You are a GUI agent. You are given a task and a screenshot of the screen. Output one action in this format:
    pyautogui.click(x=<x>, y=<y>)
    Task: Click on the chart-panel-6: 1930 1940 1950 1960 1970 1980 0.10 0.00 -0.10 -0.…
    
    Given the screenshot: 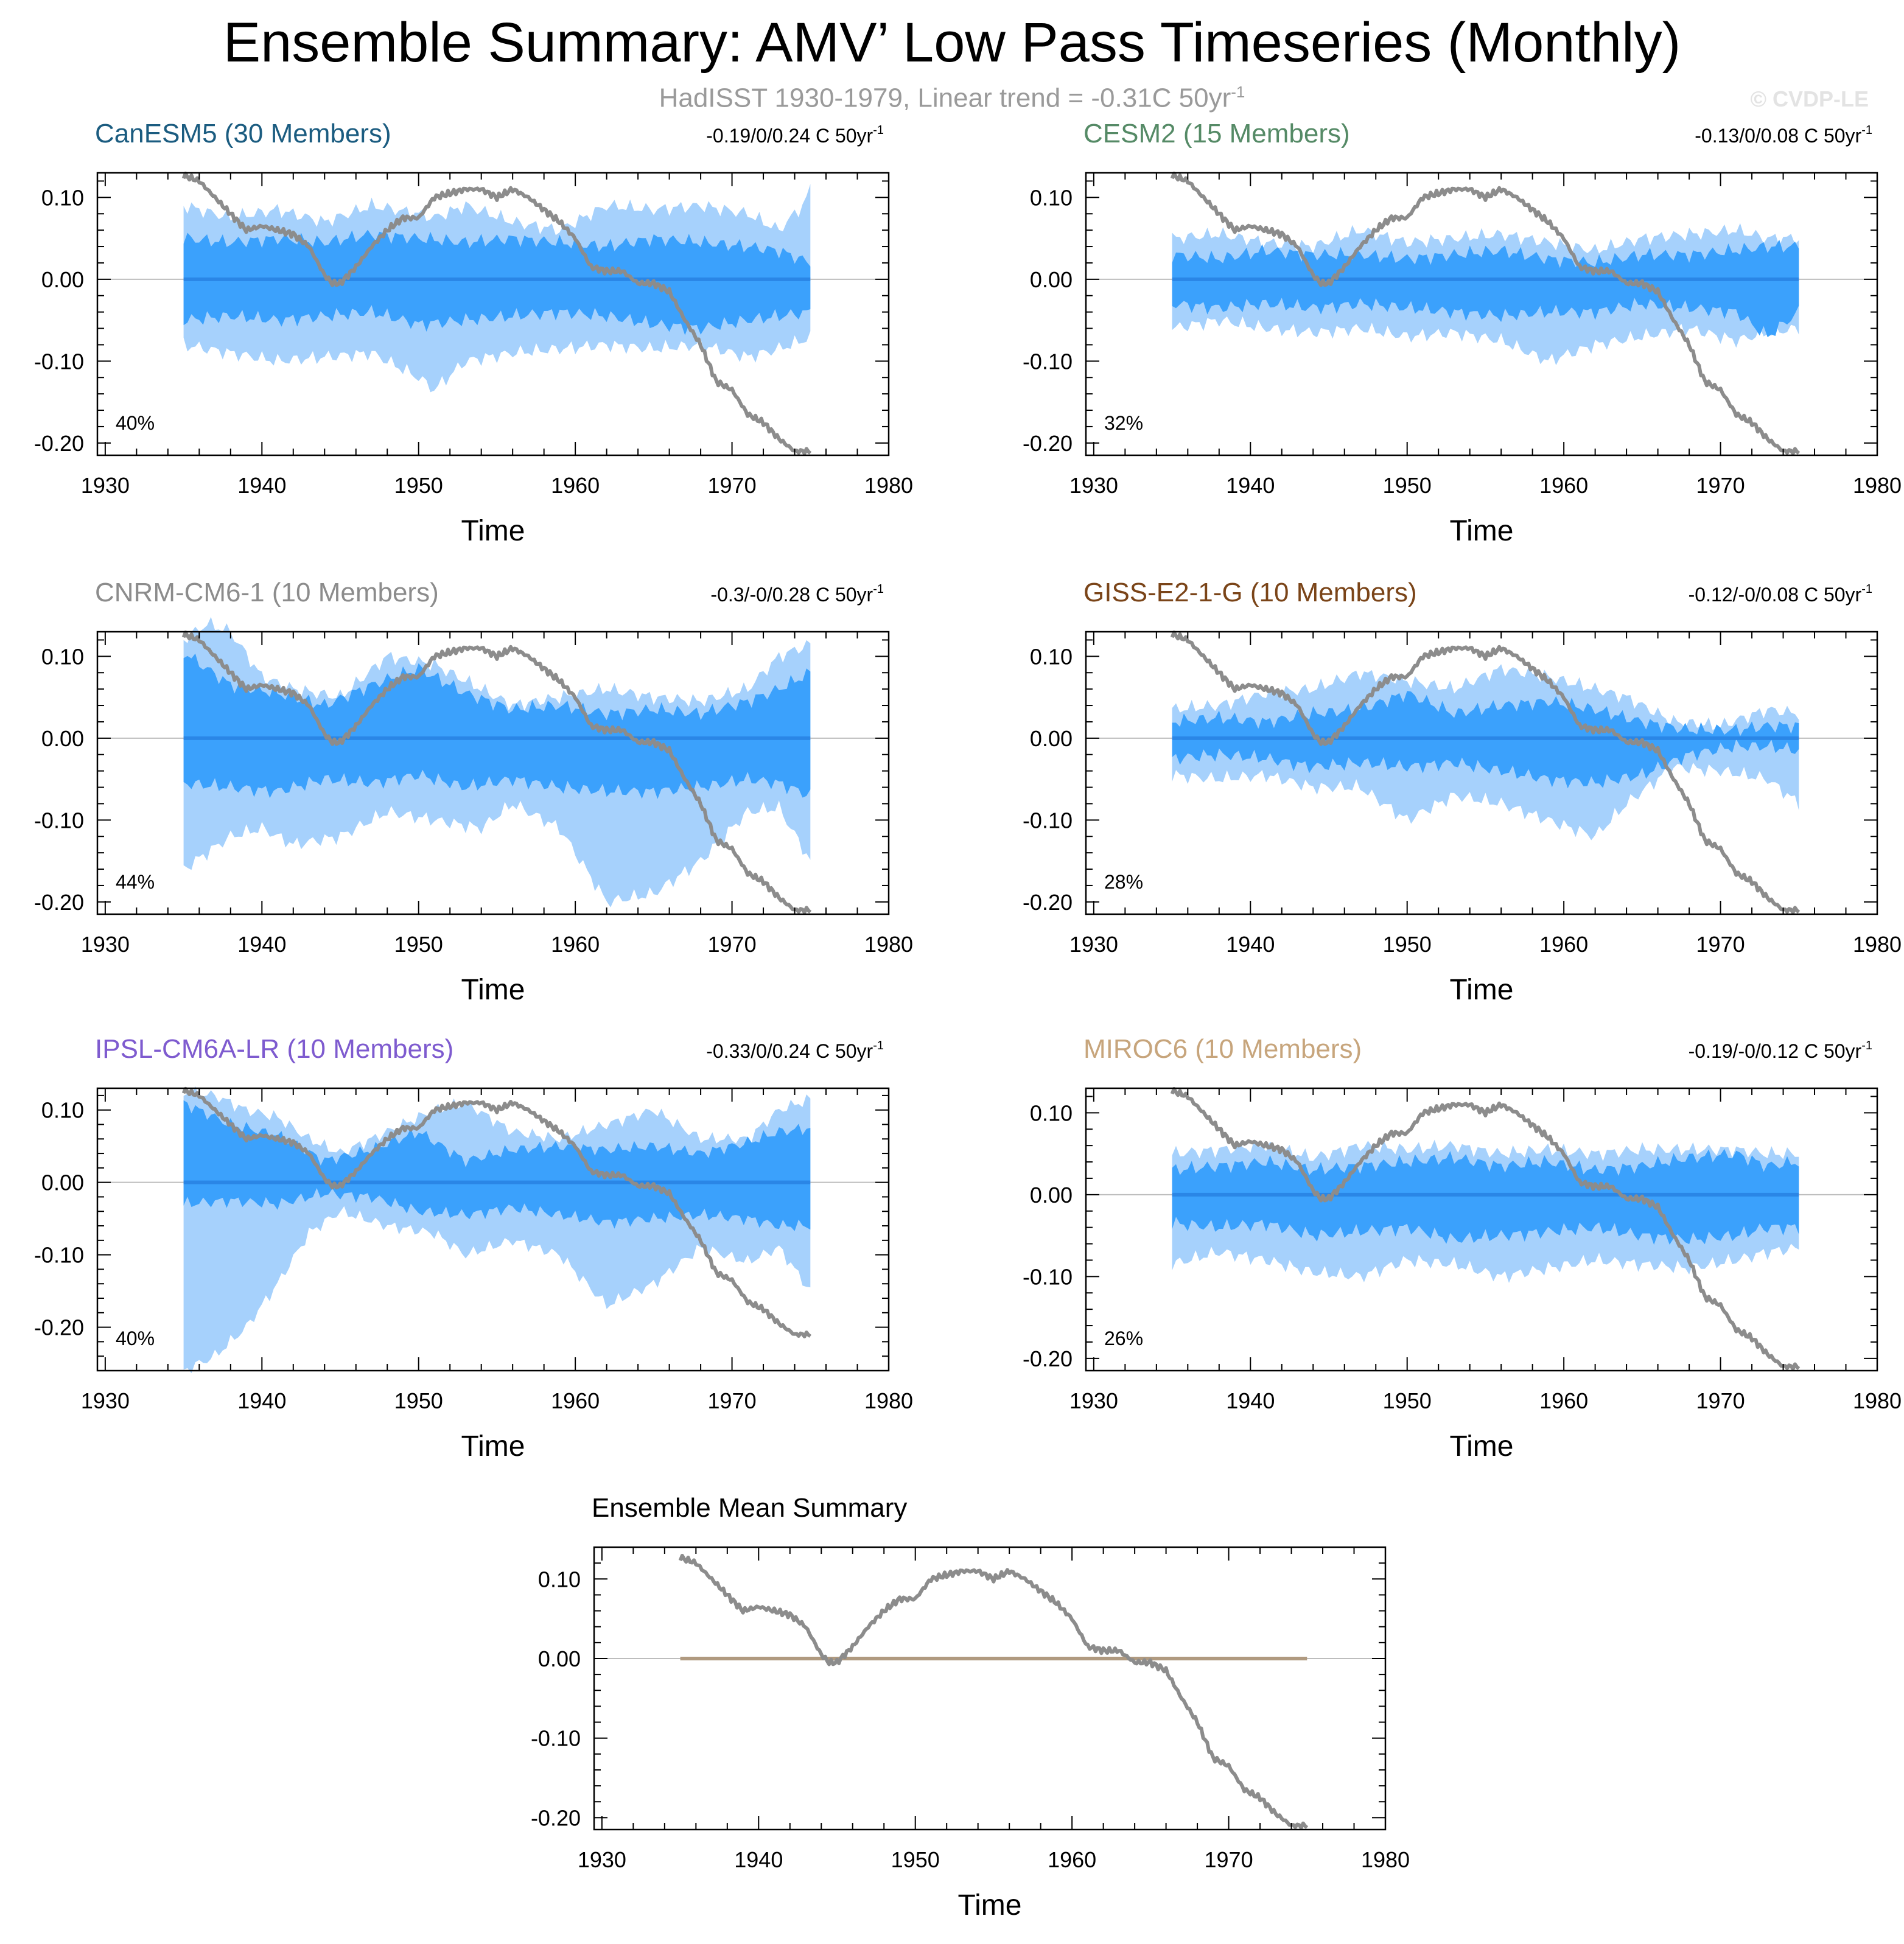 What is the action you would take?
    pyautogui.click(x=1463, y=1248)
    